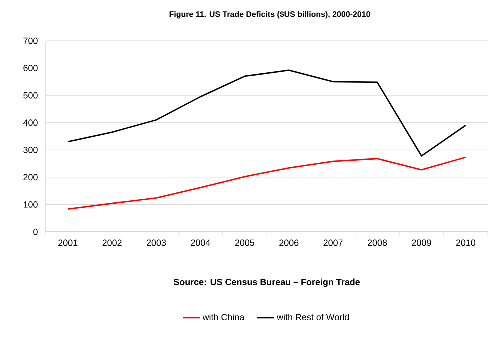  I want to click on line-series, so click(267, 183).